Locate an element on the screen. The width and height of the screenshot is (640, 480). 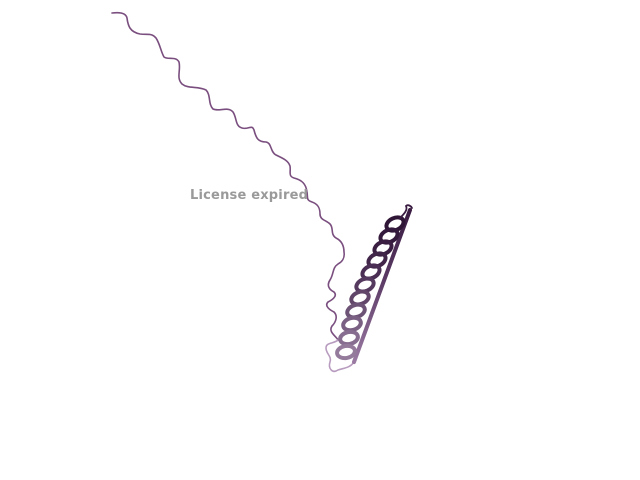
alpha-helix is located at coordinates (370, 288).